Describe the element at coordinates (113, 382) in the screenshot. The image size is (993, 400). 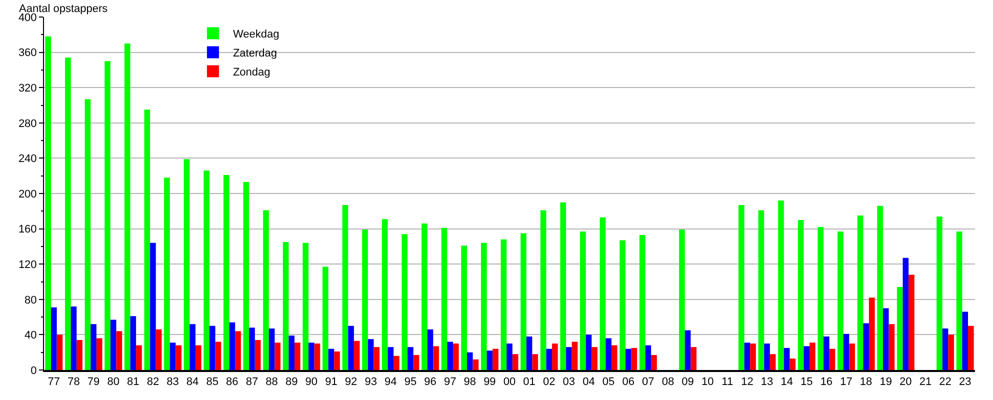
I see `x-tick-label: 80` at that location.